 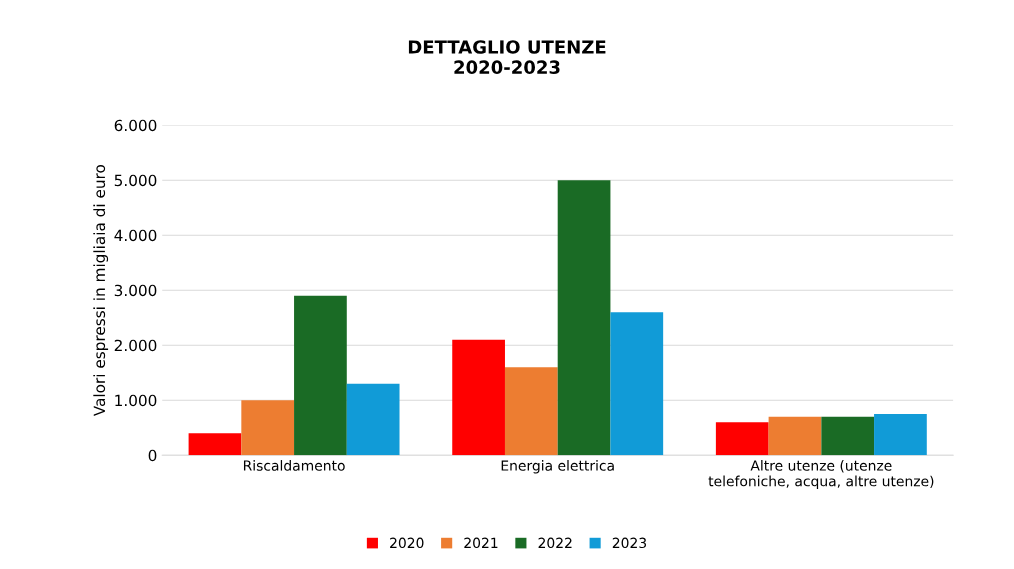 I want to click on y-tick-label: 3.000, so click(x=135, y=290).